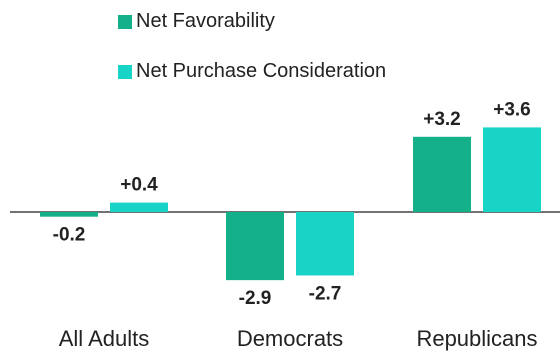 This screenshot has height=353, width=560. What do you see at coordinates (512, 109) in the screenshot?
I see `data-label-net-purchase-consideration-2: +3.6` at bounding box center [512, 109].